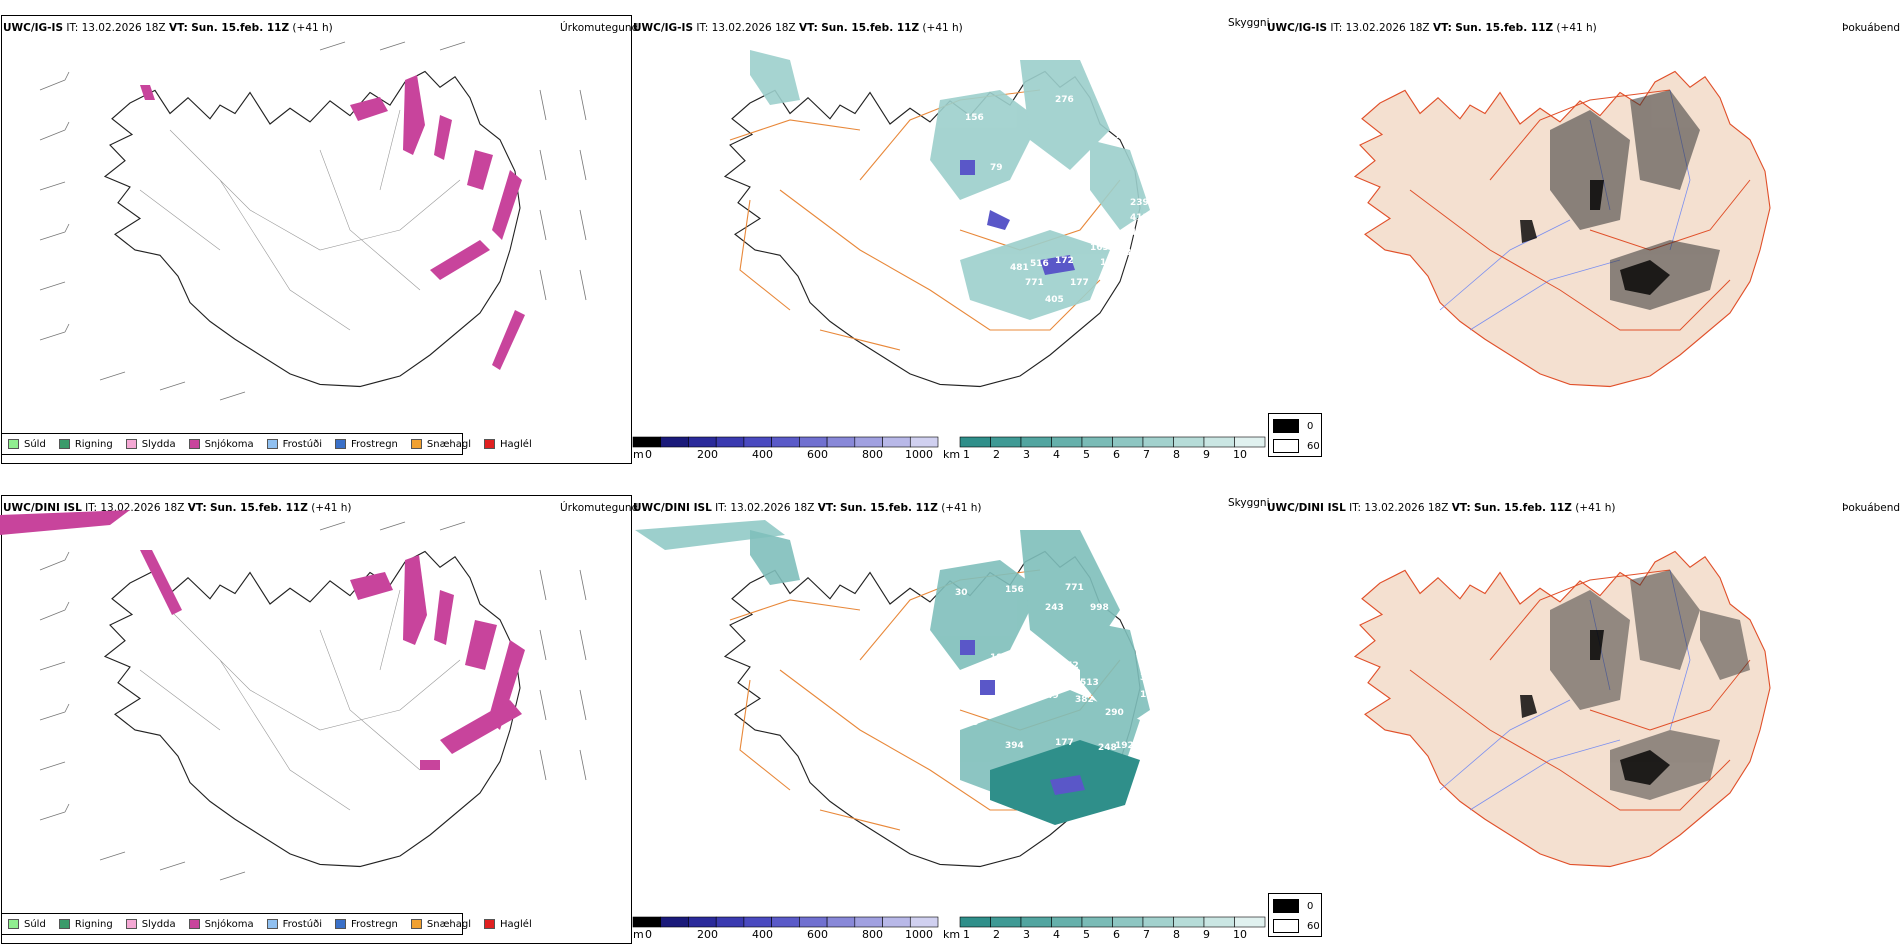  Describe the element at coordinates (1139, 203) in the screenshot. I see `vis-number: 239` at that location.